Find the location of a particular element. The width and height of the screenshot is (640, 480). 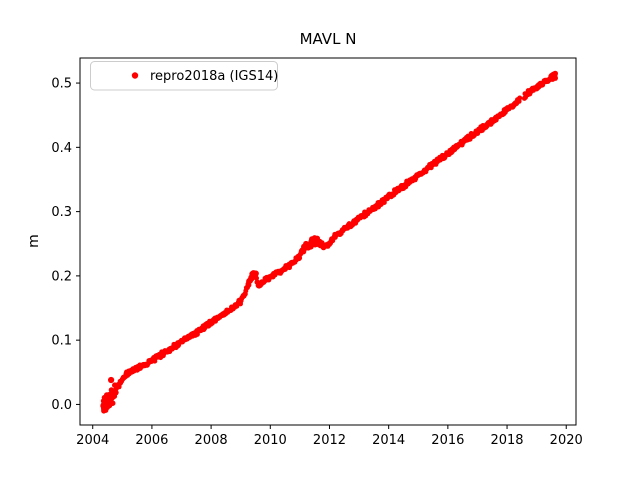

x-tick-label: 2018 is located at coordinates (506, 440).